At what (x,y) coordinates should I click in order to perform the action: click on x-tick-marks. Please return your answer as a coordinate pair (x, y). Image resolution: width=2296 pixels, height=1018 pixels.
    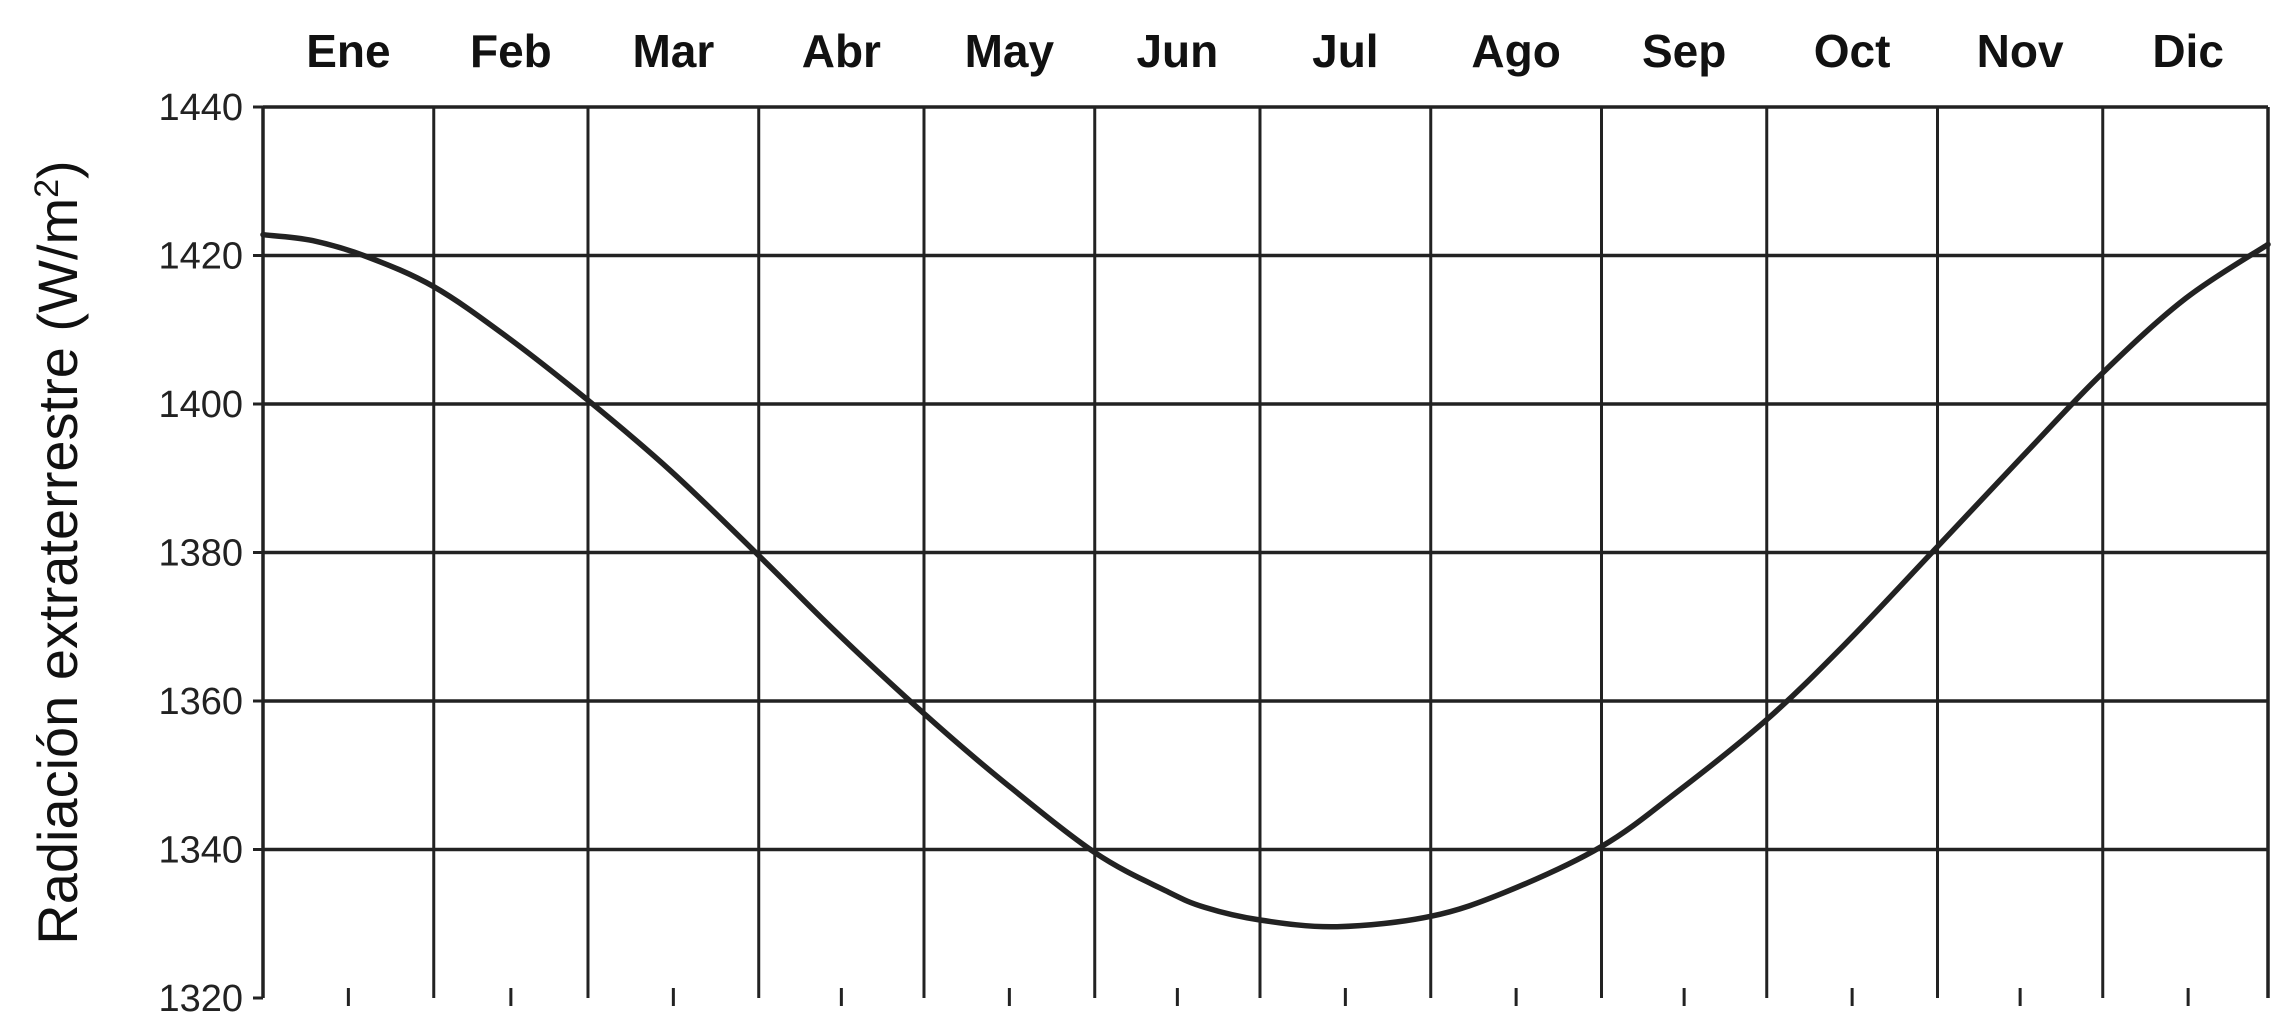
    Looking at the image, I should click on (1268, 997).